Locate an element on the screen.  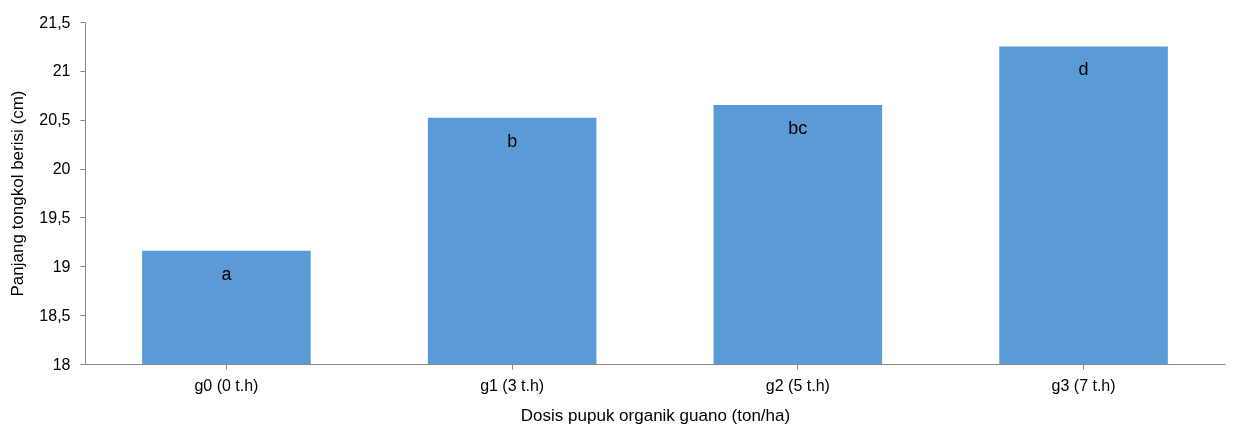
x-tick-label: g0 (0 t.h) is located at coordinates (226, 385).